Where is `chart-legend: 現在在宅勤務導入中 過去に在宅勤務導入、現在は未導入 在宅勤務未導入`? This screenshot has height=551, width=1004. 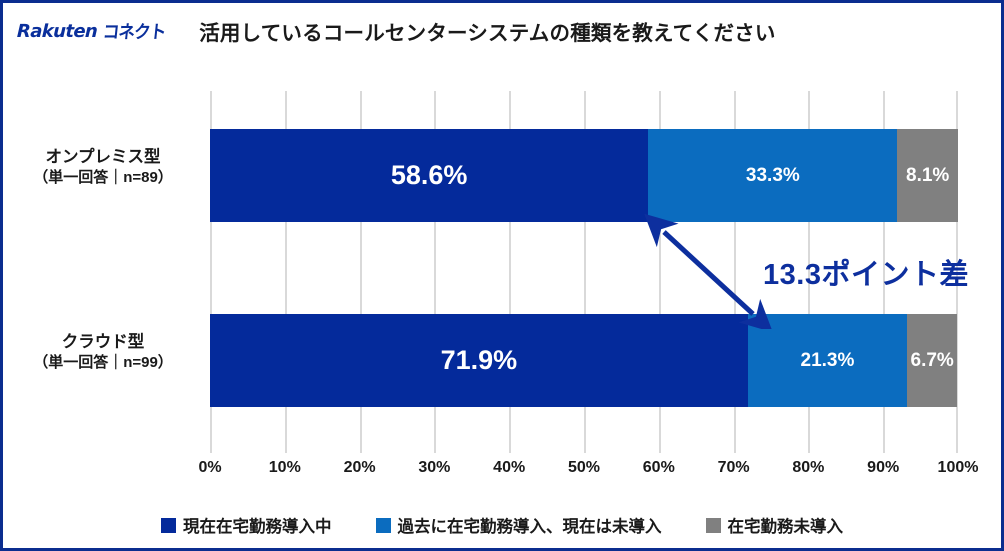
chart-legend: 現在在宅勤務導入中 過去に在宅勤務導入、現在は未導入 在宅勤務未導入 is located at coordinates (502, 525).